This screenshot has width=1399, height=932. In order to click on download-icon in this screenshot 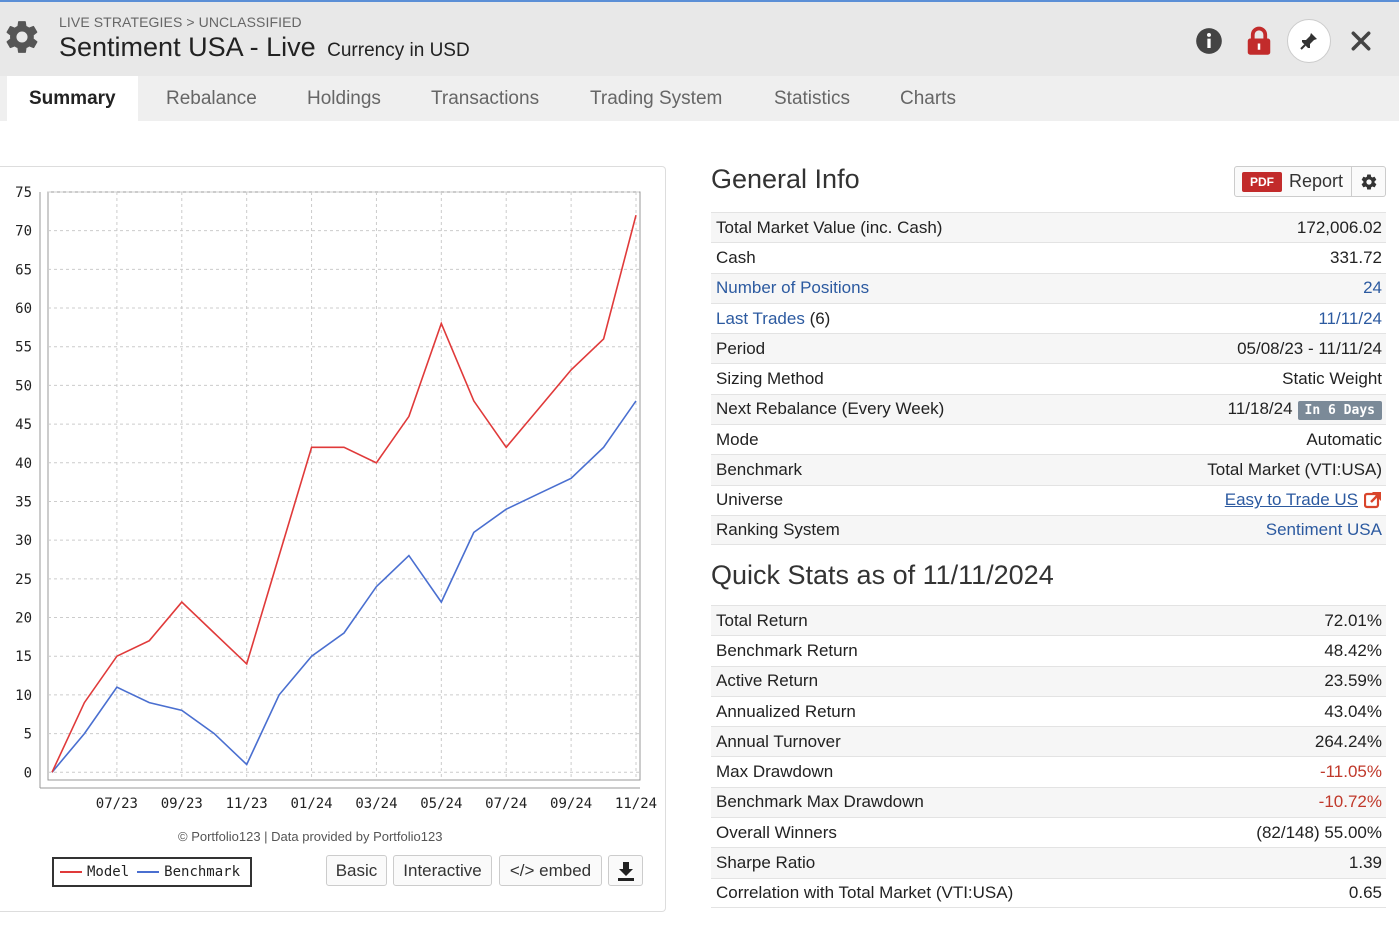, I will do `click(625, 871)`.